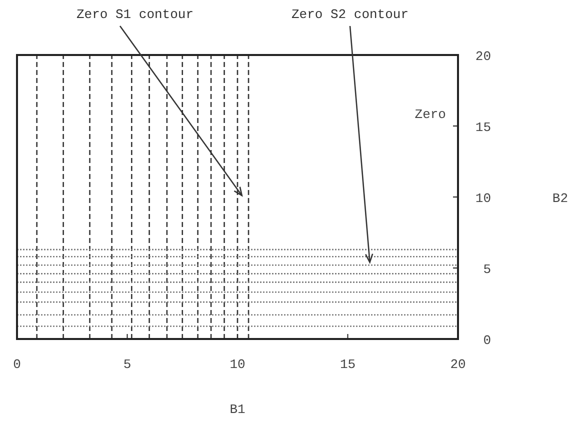 This screenshot has width=579, height=423. Describe the element at coordinates (483, 127) in the screenshot. I see `y-tick-label: 15` at that location.